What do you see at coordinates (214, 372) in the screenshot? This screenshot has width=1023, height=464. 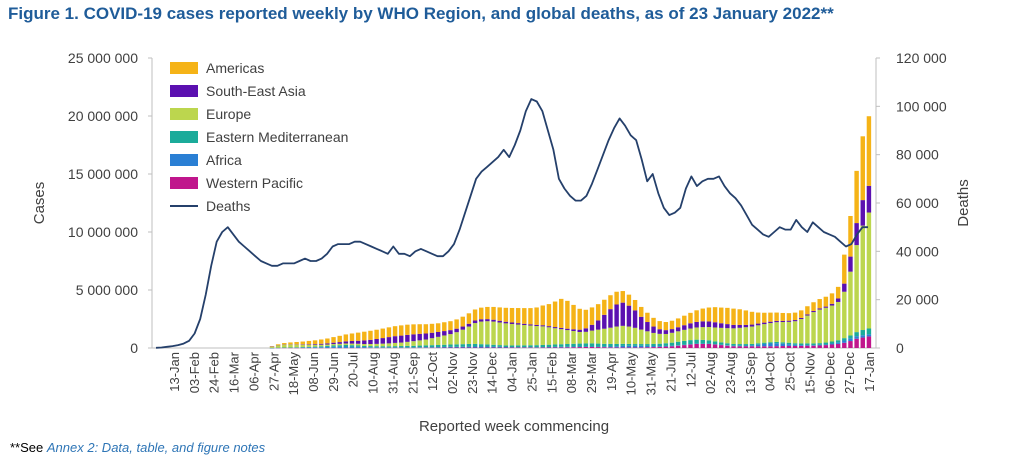 I see `x-tick-label: 24-Feb` at bounding box center [214, 372].